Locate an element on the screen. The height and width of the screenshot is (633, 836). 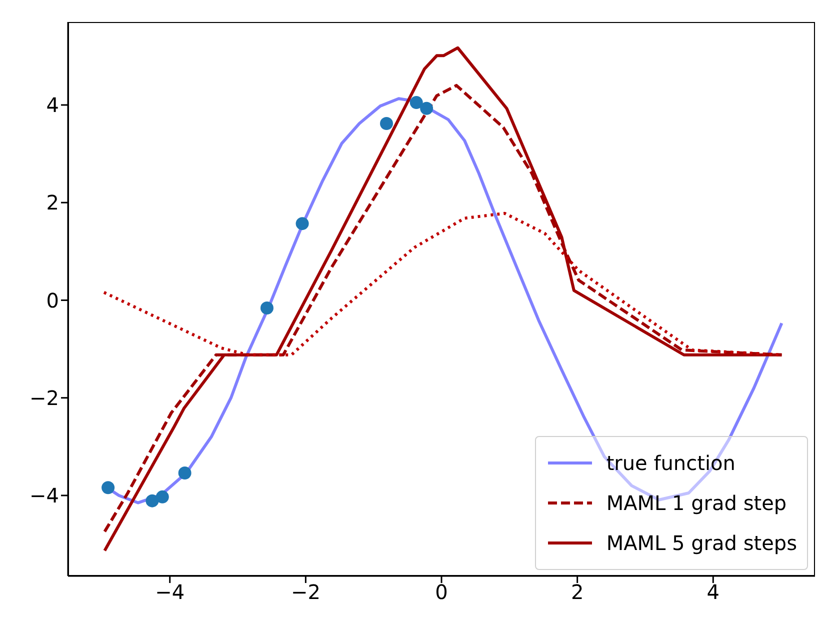
legend-label: MAML 5 grad steps is located at coordinates (701, 543).